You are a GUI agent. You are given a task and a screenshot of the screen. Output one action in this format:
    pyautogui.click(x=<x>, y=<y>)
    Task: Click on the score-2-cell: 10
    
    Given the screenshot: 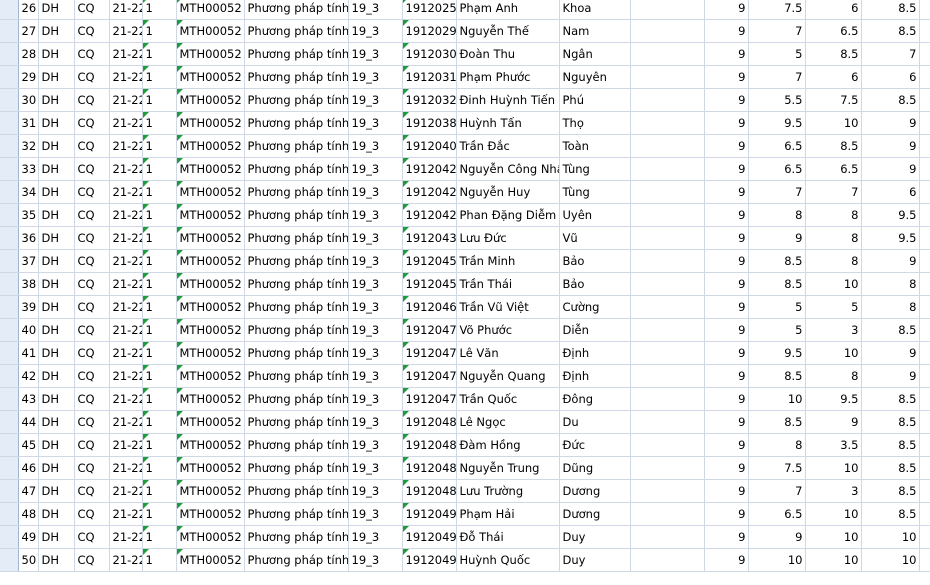 What is the action you would take?
    pyautogui.click(x=777, y=399)
    